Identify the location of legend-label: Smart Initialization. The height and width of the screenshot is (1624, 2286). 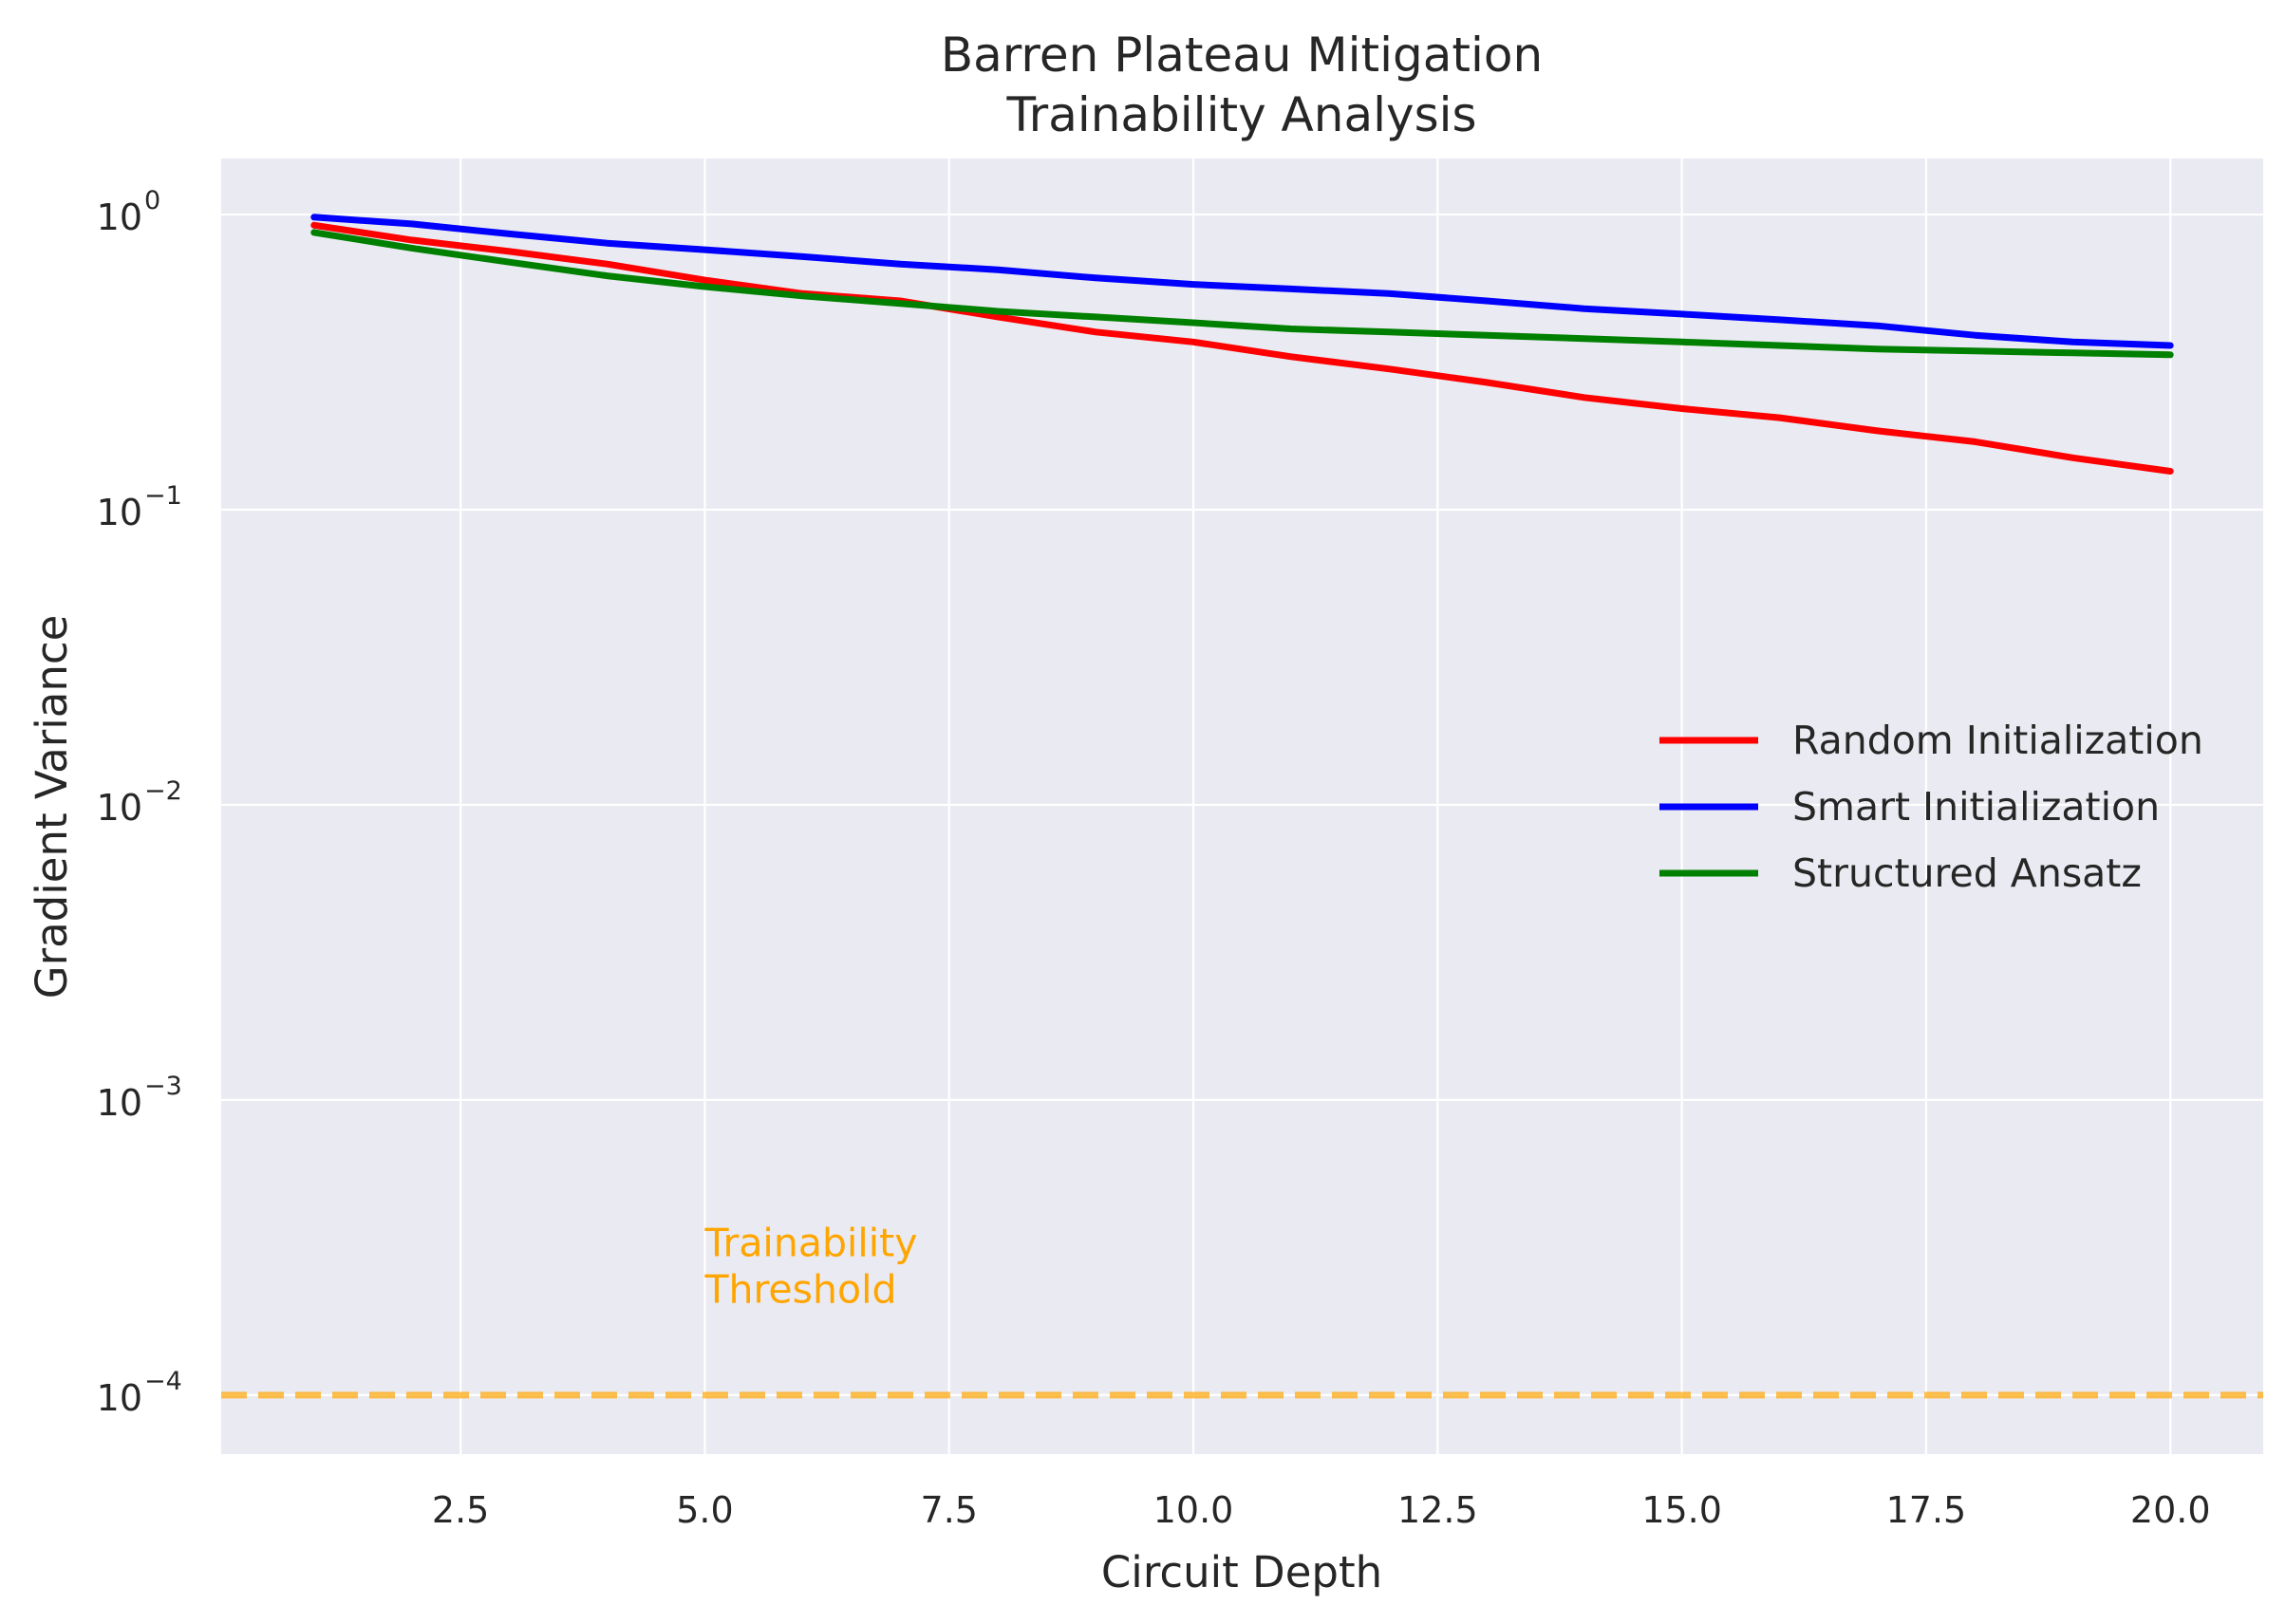
(1976, 807).